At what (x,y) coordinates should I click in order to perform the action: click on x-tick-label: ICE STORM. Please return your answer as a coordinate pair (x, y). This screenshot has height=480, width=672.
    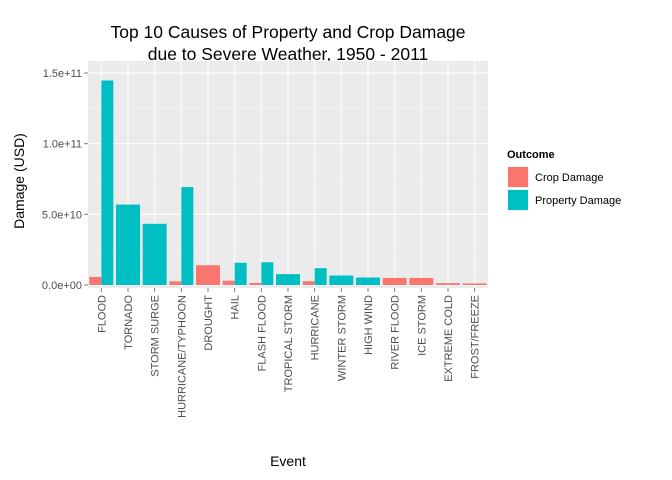
    Looking at the image, I should click on (422, 325).